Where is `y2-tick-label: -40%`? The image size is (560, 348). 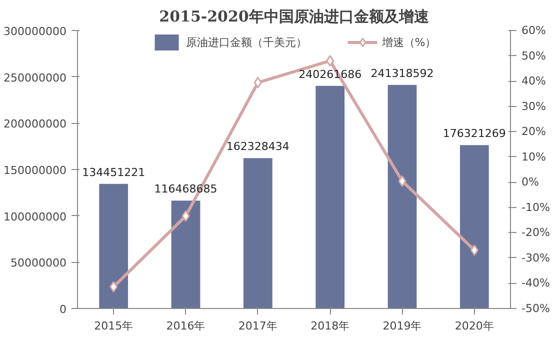 y2-tick-label: -40% is located at coordinates (536, 283).